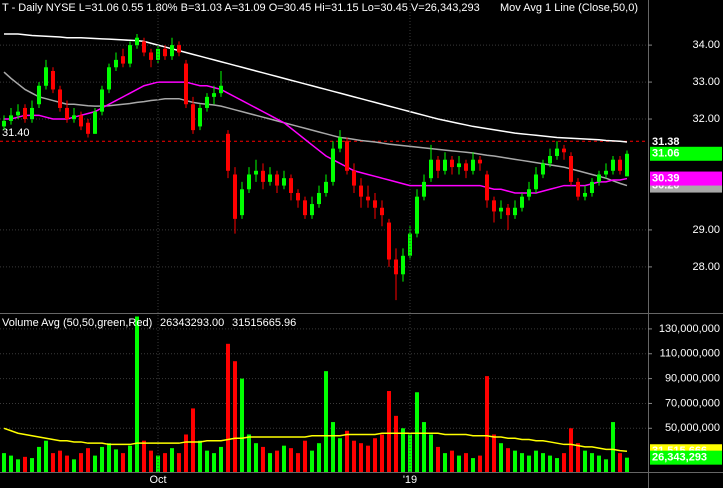 The height and width of the screenshot is (488, 723). What do you see at coordinates (706, 267) in the screenshot?
I see `y-tick-label: 28.00` at bounding box center [706, 267].